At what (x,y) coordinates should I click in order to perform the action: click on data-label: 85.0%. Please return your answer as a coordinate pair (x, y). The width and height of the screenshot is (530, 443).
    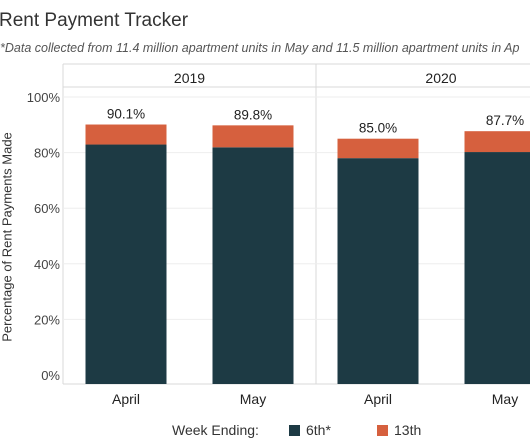
    Looking at the image, I should click on (378, 128).